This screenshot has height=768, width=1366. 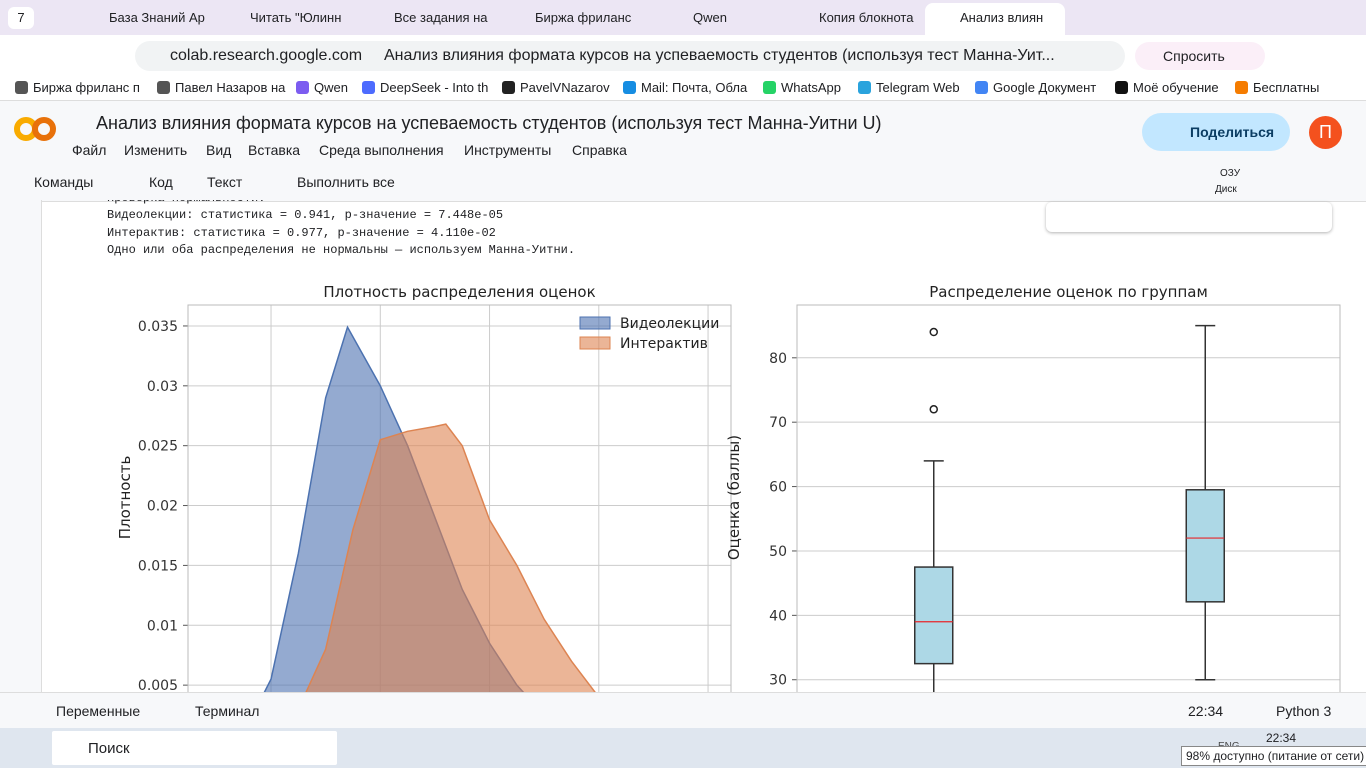 I want to click on toolbar-item: Выполнить все, so click(x=346, y=182).